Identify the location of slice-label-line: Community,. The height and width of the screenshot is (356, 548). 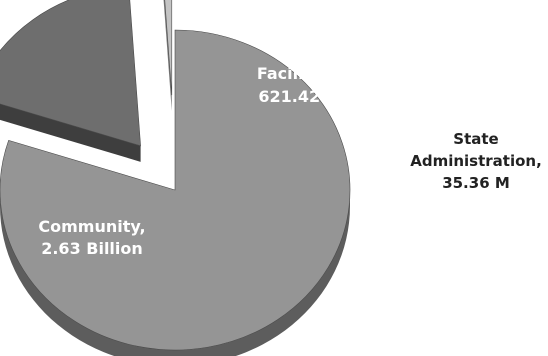
(91, 226).